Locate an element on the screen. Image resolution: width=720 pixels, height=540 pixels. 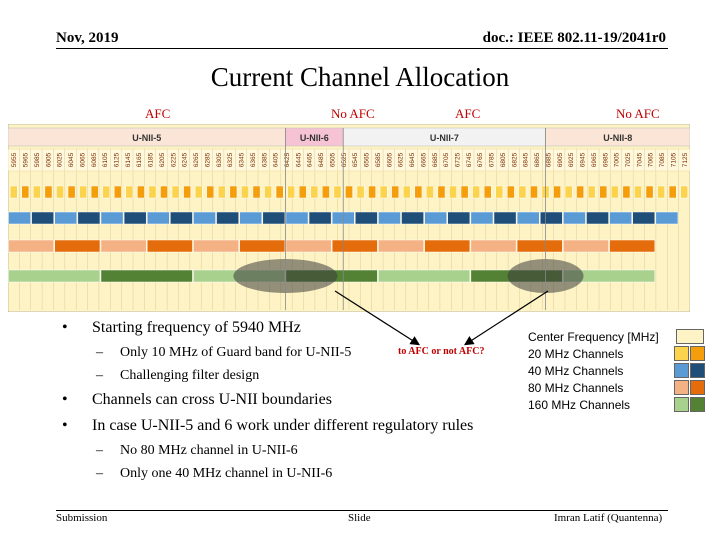
freq-tick-label: 7025 is located at coordinates (628, 159).